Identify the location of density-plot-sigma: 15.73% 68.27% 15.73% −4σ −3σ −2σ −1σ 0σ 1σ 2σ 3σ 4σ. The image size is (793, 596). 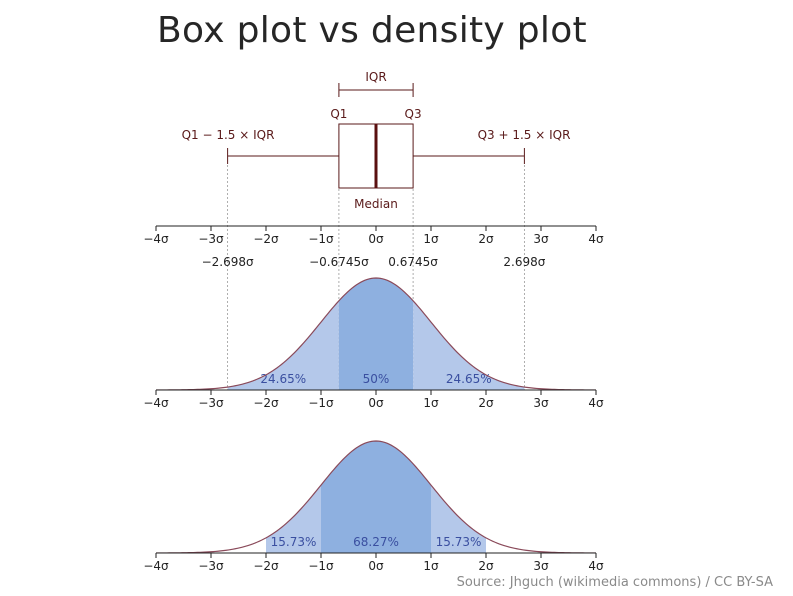
(373, 506).